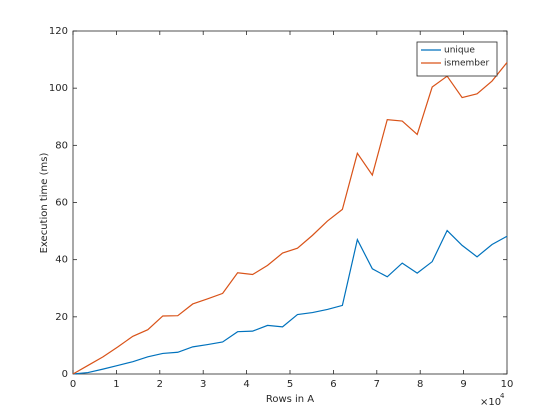 The image size is (560, 420). Describe the element at coordinates (58, 88) in the screenshot. I see `y-tick-label: 100` at that location.